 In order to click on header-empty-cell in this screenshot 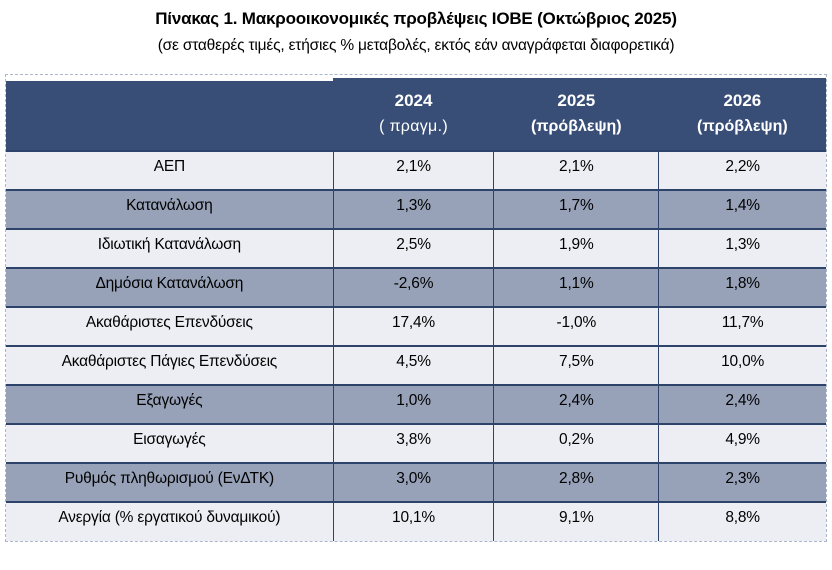, I will do `click(170, 114)`.